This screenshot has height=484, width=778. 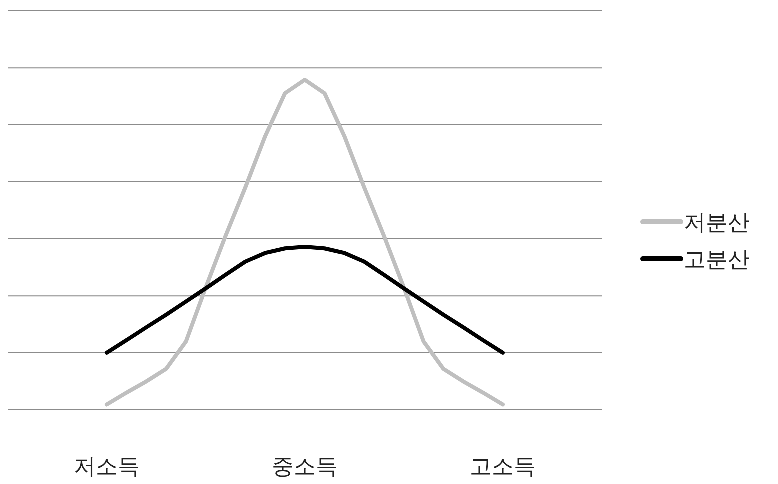 I want to click on x-tick-label: 저소득, so click(x=107, y=467).